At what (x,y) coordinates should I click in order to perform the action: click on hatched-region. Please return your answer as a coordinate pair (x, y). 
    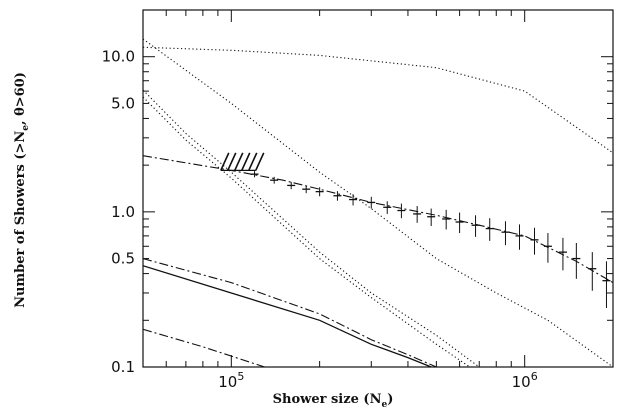
    Looking at the image, I should click on (242, 162).